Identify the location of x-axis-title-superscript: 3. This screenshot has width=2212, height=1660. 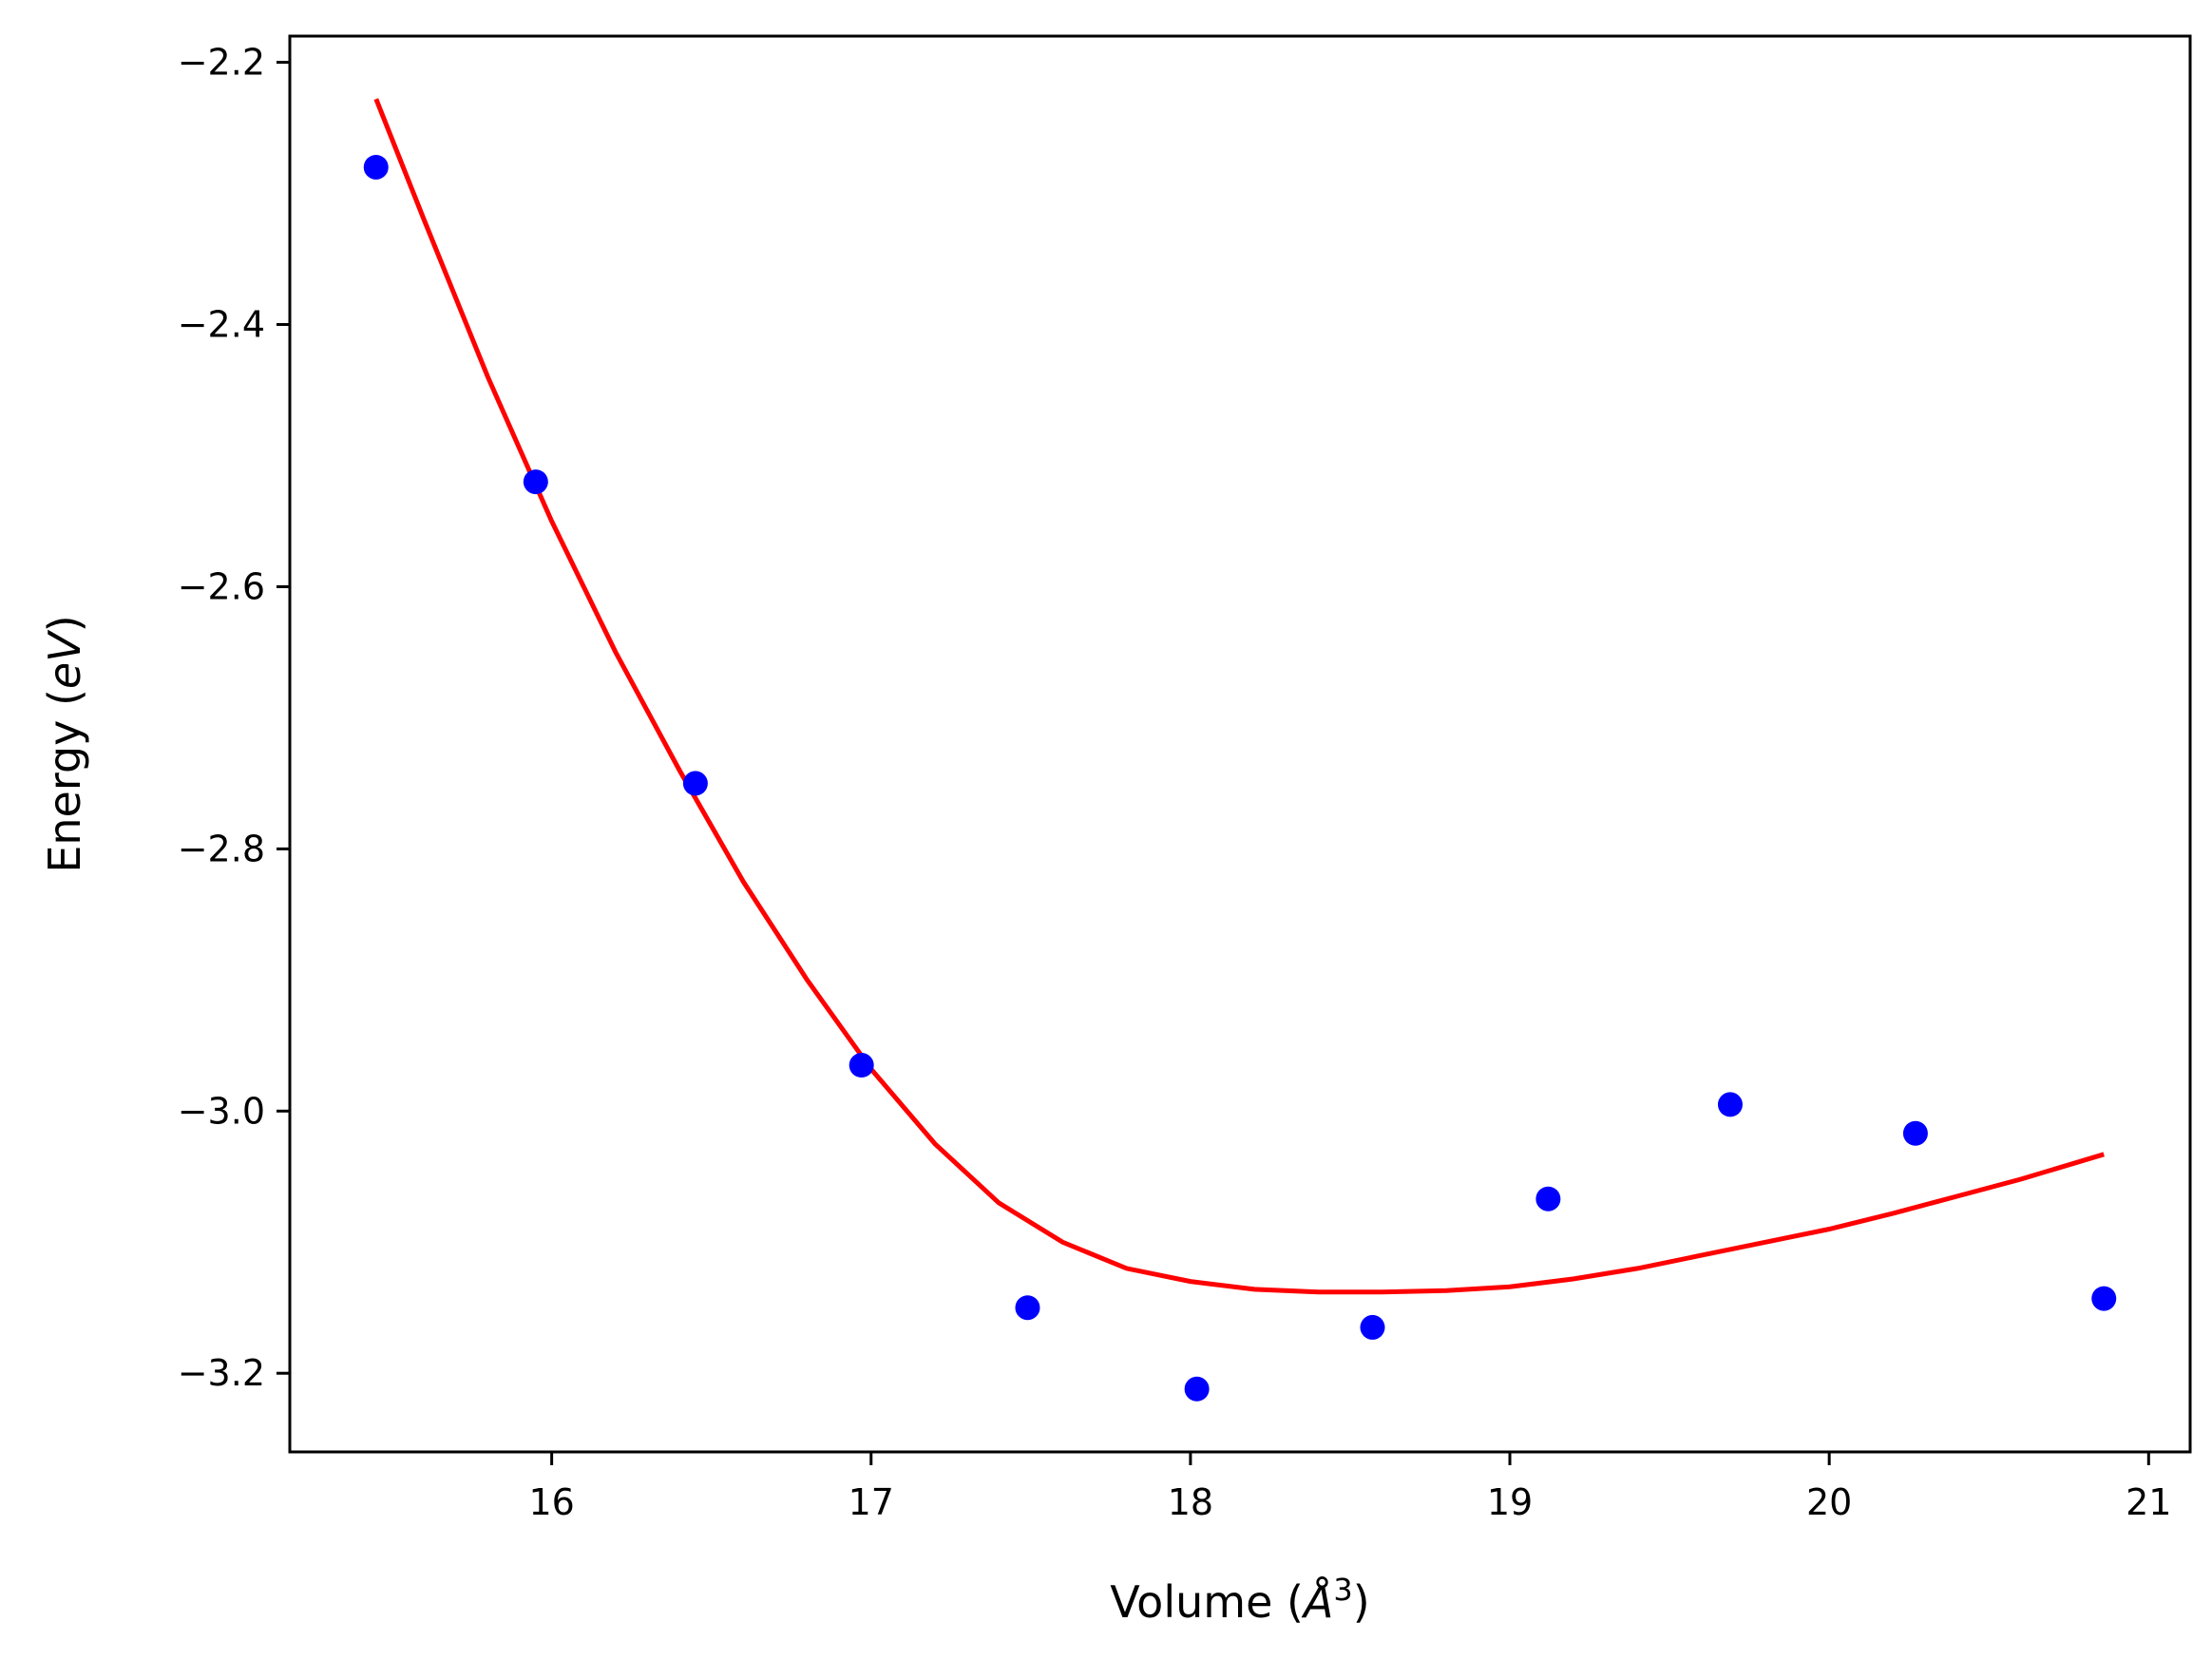
(1342, 1590).